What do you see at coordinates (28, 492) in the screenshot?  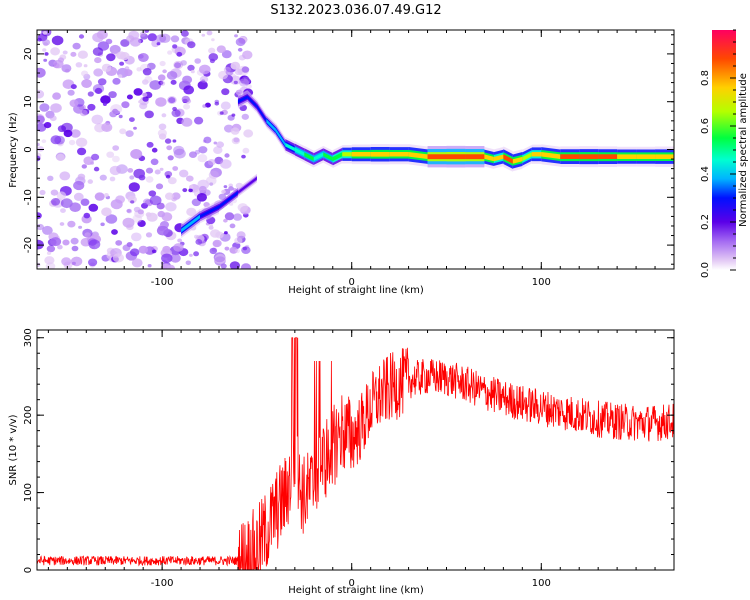 I see `snr-ytick-label: 100` at bounding box center [28, 492].